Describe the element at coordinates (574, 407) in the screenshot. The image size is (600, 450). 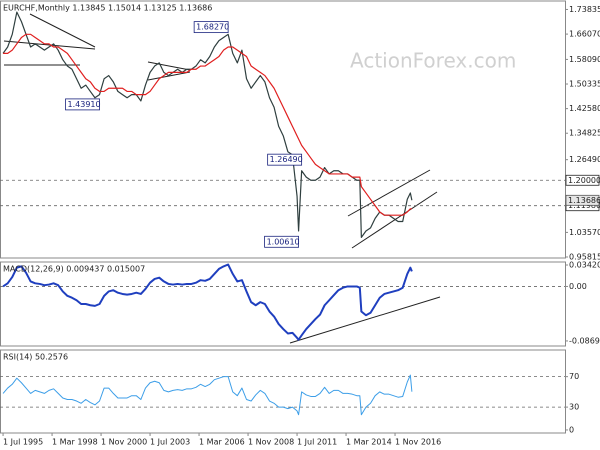
I see `y-tick-label: 30` at that location.